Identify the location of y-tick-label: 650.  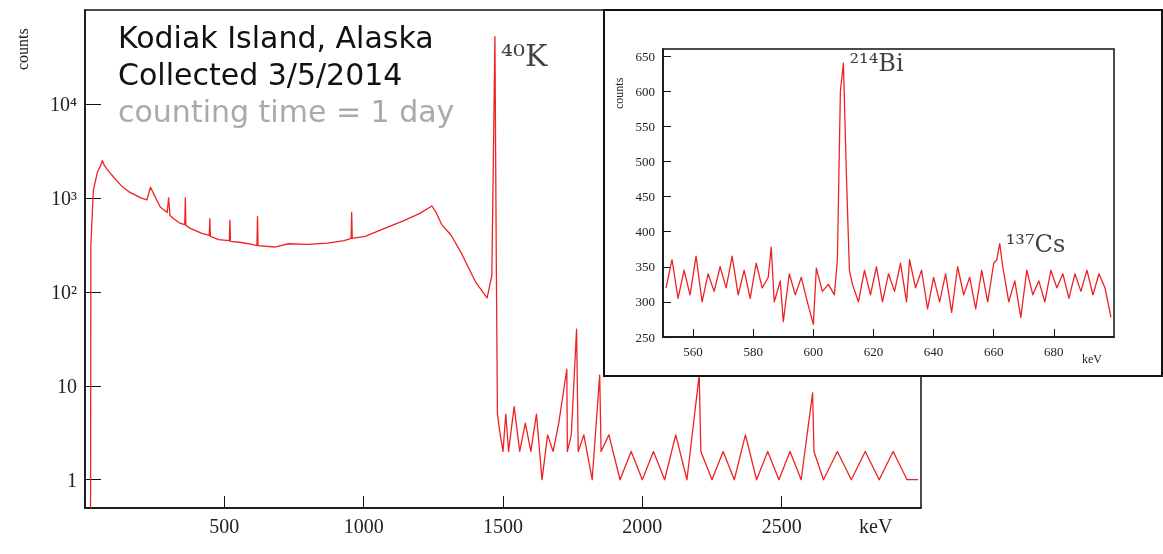
(645, 56).